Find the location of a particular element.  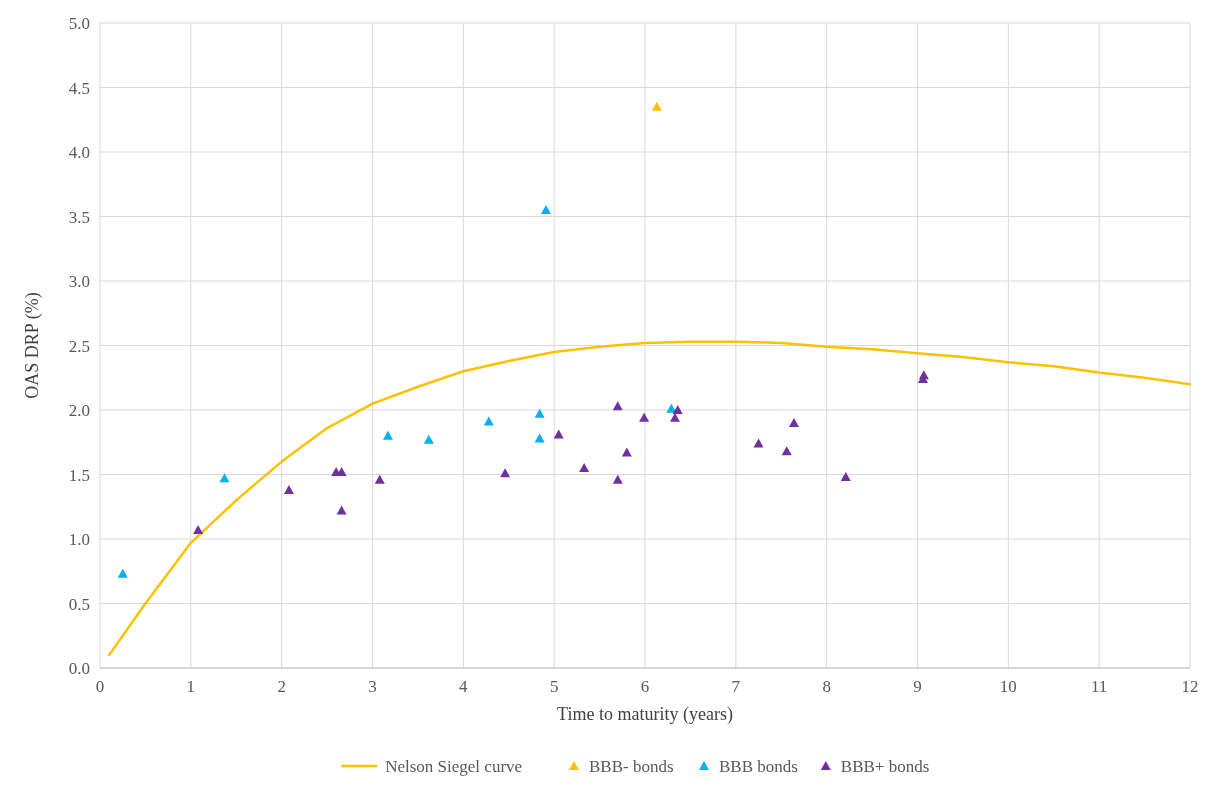

x-tick-label: 8 is located at coordinates (826, 686).